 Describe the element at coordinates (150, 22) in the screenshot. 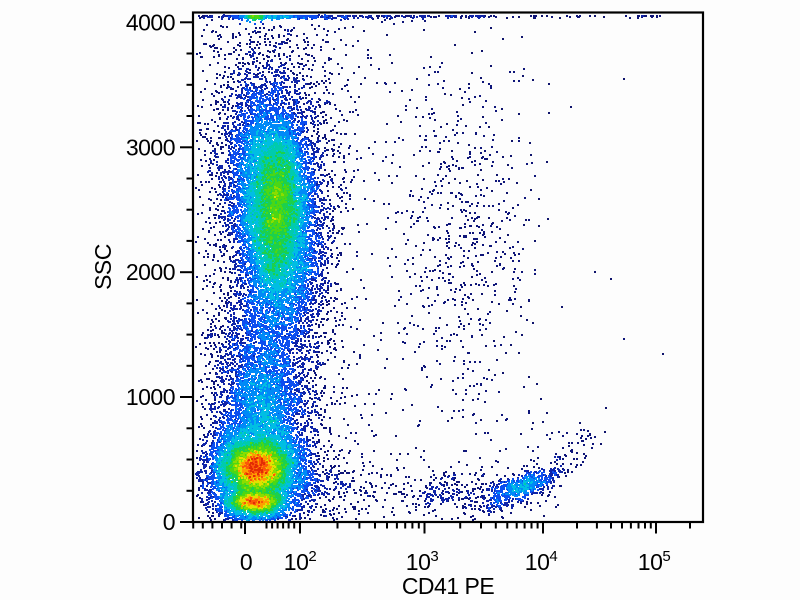

I see `svg-text: 4000` at that location.